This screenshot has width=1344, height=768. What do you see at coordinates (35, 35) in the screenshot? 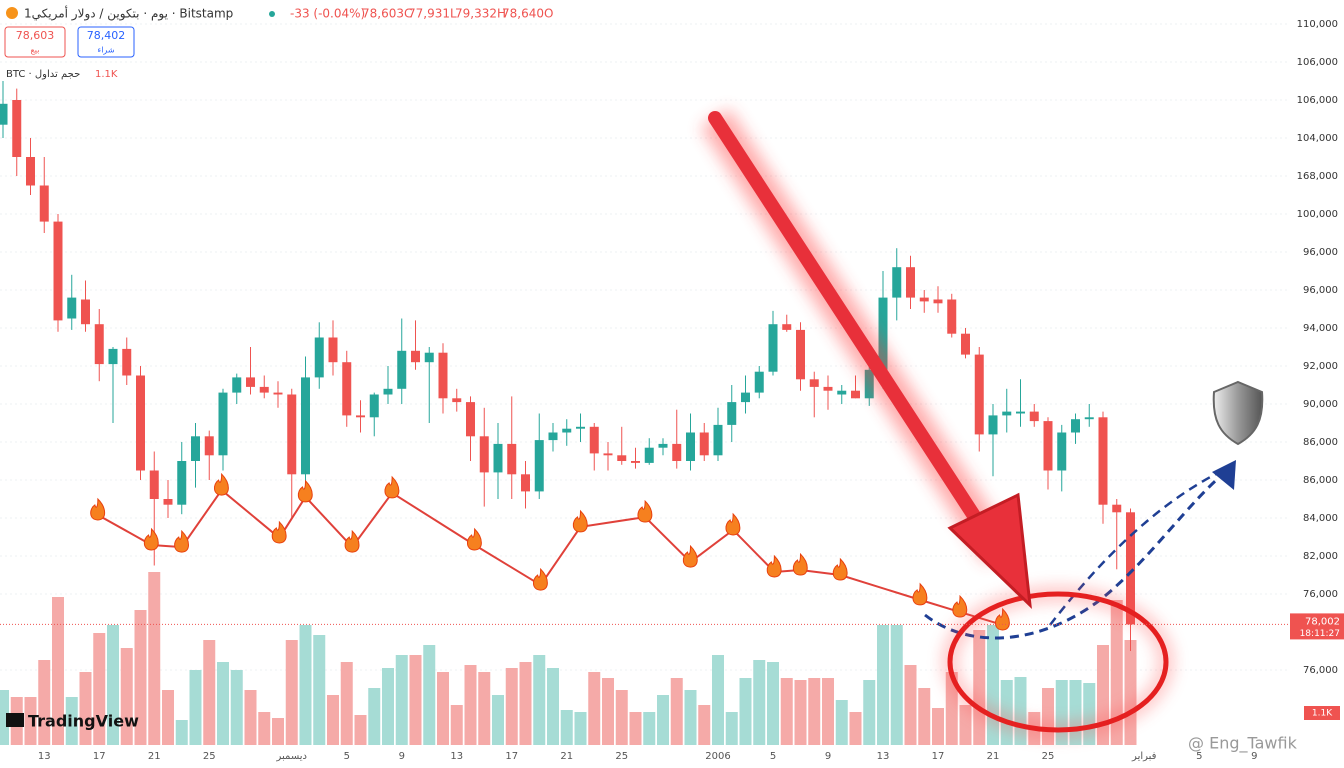
I see `sell-price: 78,603` at bounding box center [35, 35].